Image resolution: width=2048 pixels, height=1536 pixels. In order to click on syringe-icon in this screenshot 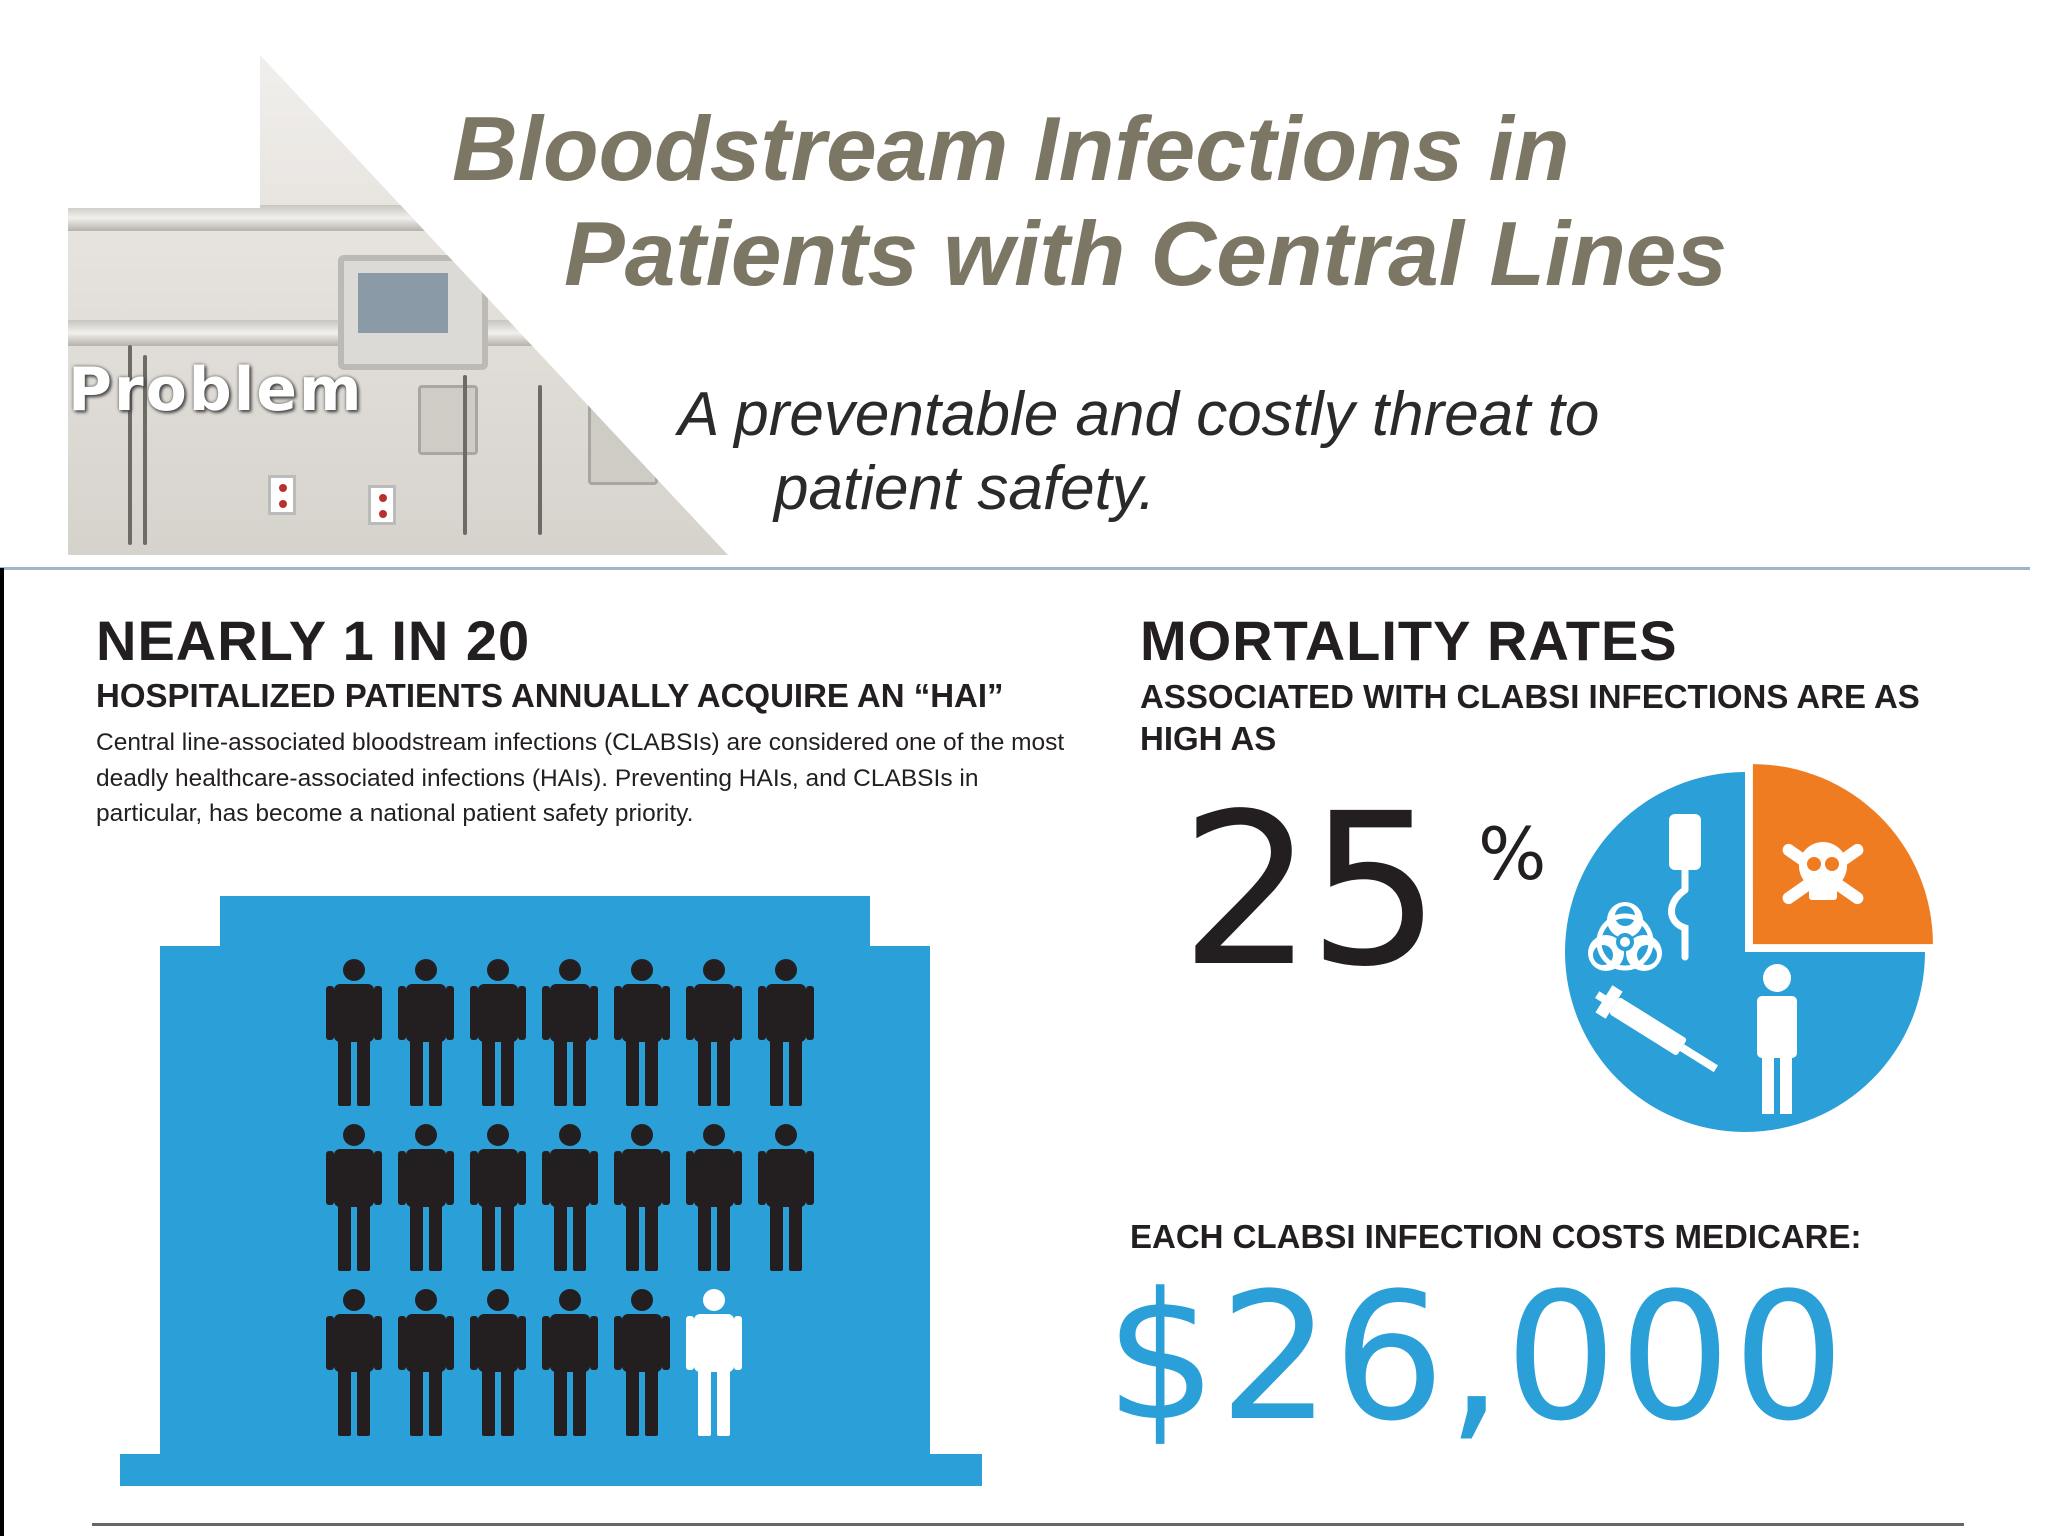, I will do `click(1657, 1029)`.